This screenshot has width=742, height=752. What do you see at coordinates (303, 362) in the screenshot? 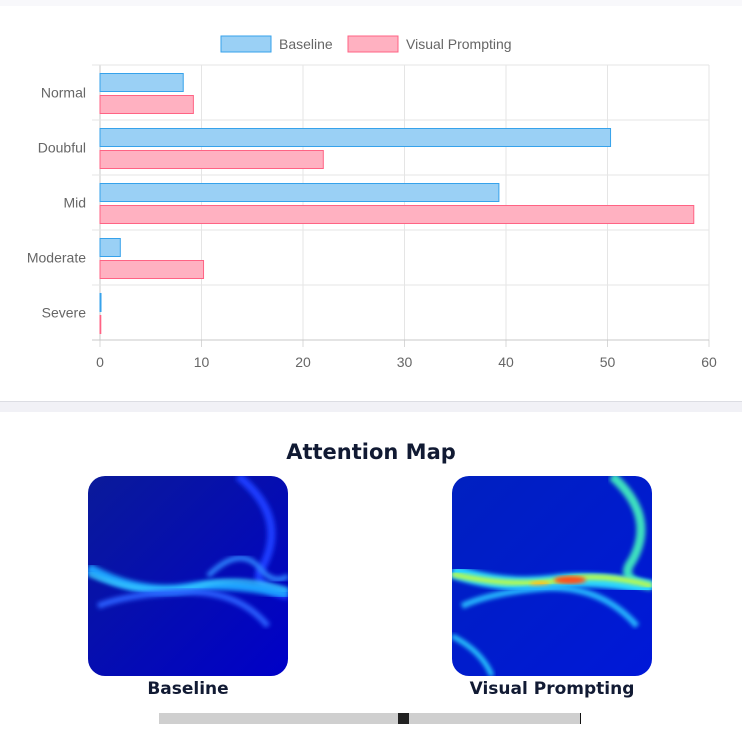
I see `x-tick-label: 20` at bounding box center [303, 362].